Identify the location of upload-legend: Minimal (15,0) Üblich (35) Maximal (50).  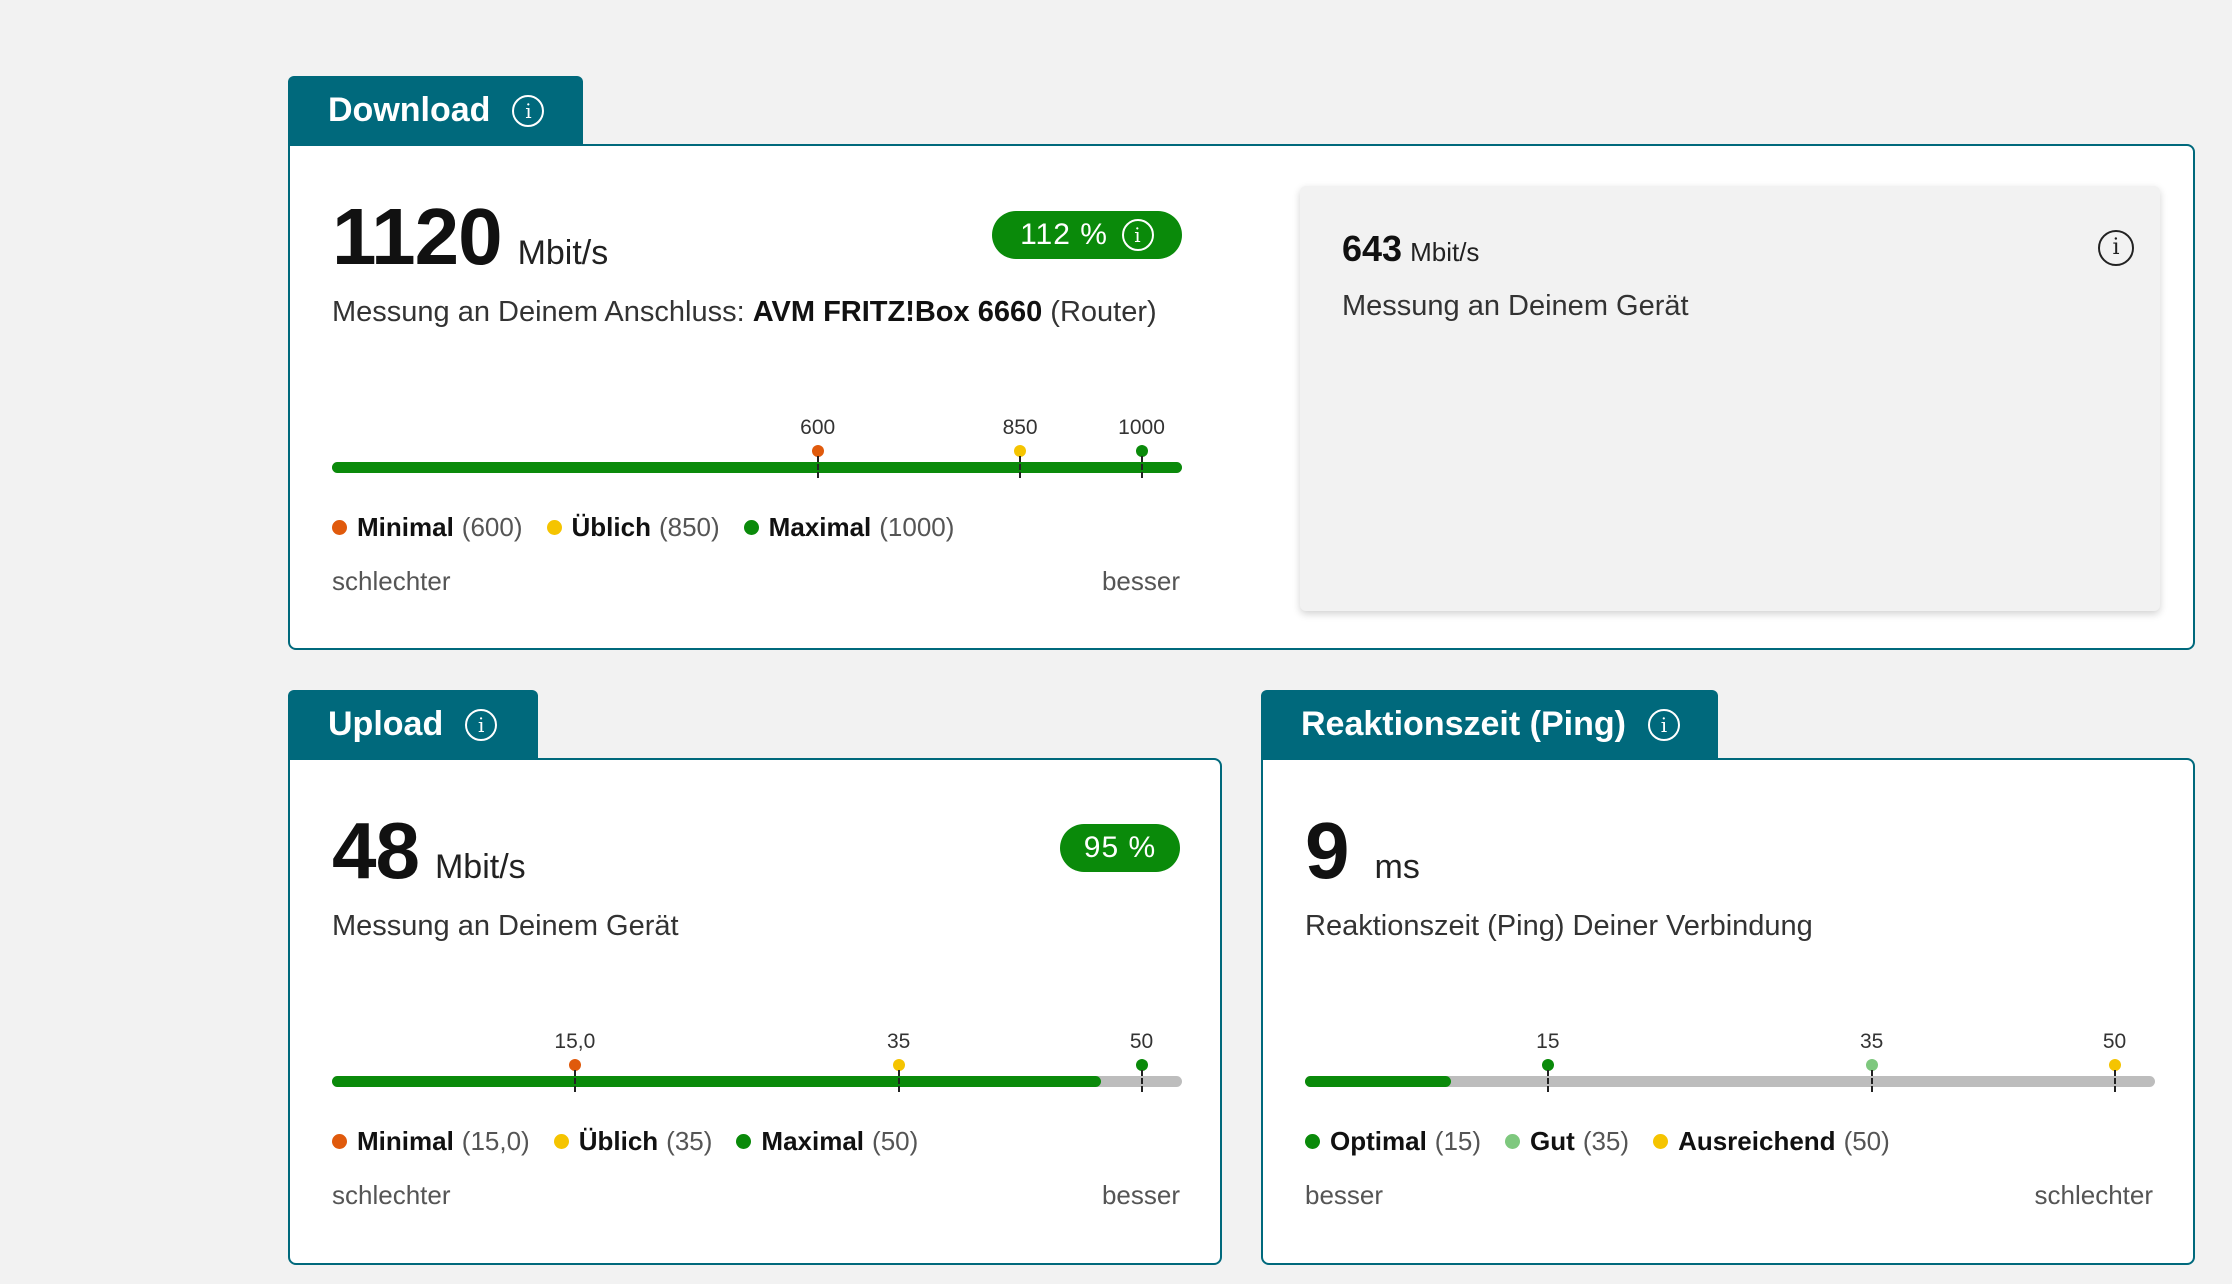
(637, 1141).